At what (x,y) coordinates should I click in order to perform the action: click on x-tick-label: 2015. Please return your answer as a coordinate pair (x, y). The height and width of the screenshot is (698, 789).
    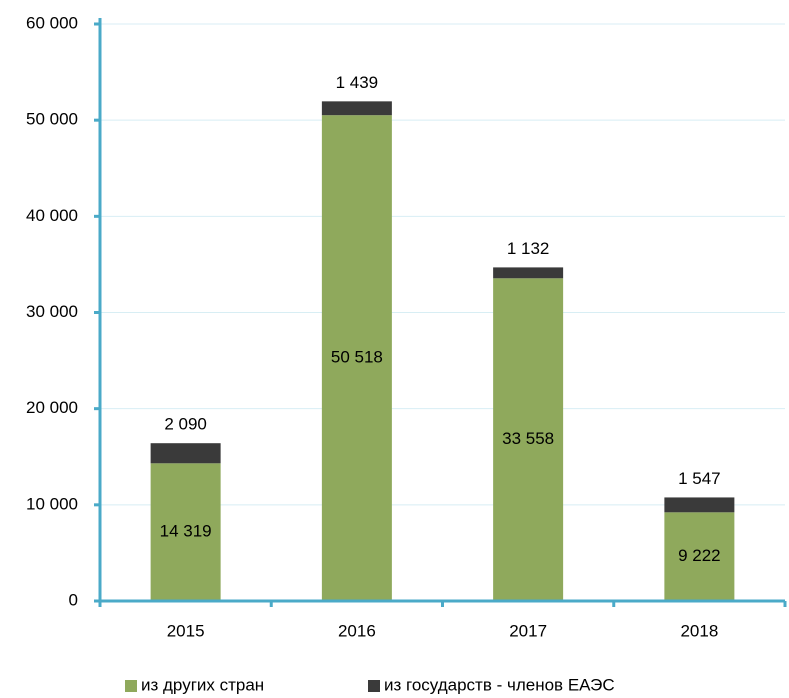
    Looking at the image, I should click on (186, 630).